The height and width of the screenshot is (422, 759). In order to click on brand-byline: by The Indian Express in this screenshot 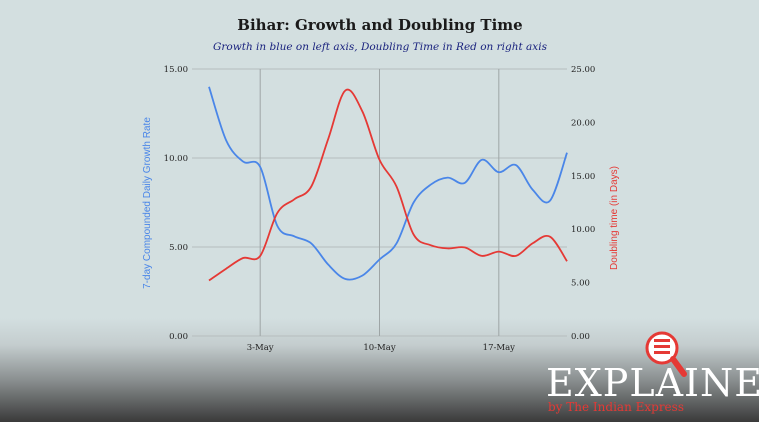, I will do `click(616, 407)`.